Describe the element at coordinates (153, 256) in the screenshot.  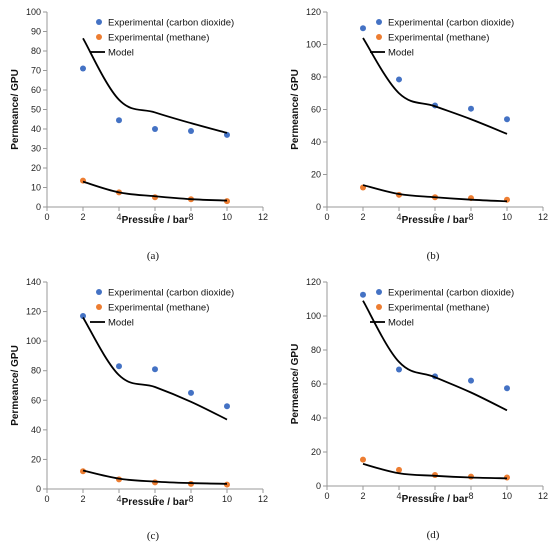
I see `caption-a: (a)` at that location.